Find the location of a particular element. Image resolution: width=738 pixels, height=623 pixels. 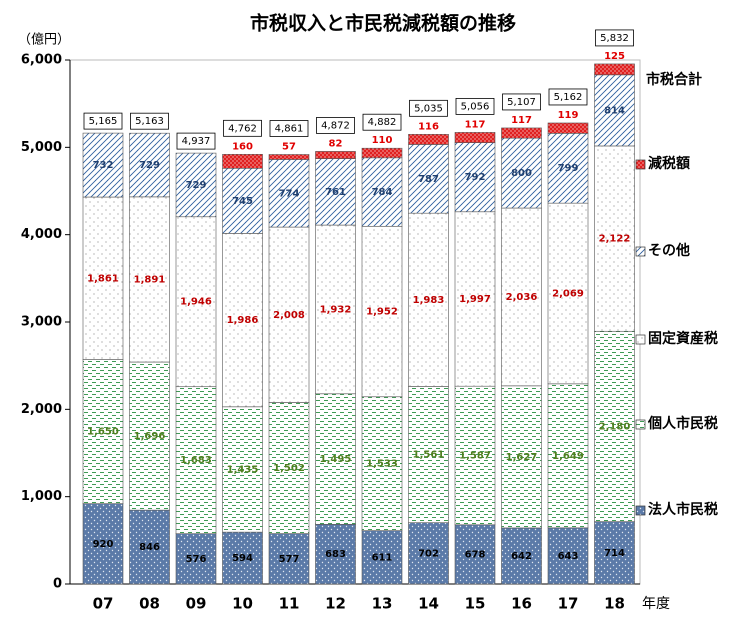

data-label: 683 is located at coordinates (335, 554).